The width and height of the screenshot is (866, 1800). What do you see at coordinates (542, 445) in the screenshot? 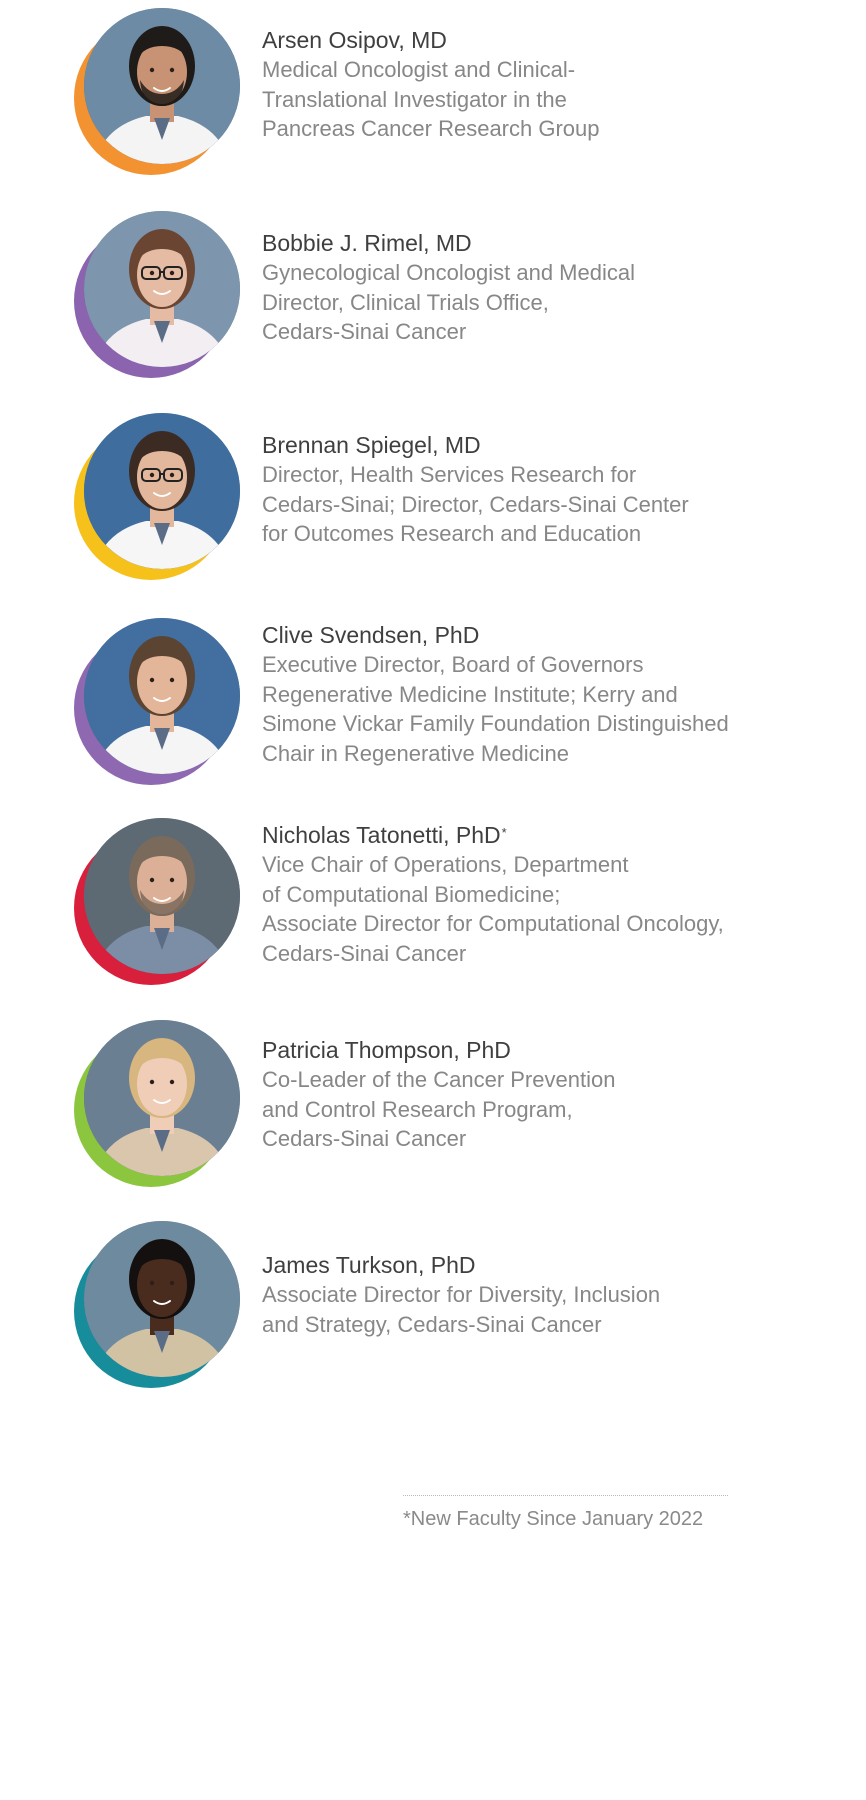
I see `faculty-name: Brennan Spiegel, MD` at bounding box center [542, 445].